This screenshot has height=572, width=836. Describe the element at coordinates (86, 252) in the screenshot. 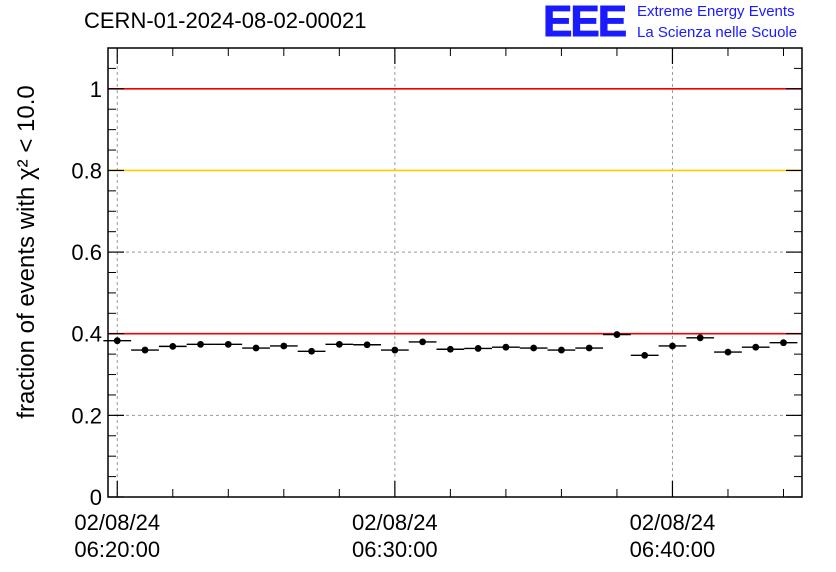

I see `y-tick-label: 0.6` at that location.